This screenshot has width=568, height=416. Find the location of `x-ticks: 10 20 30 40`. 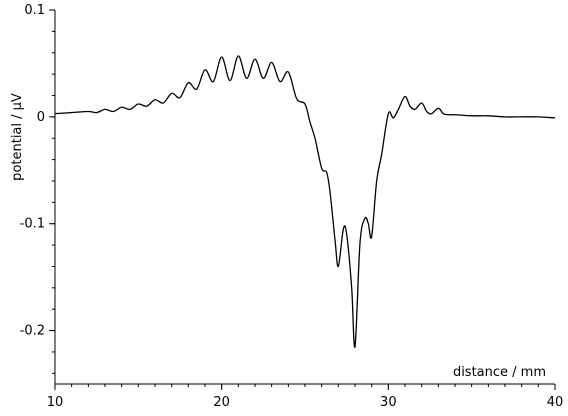

x-ticks: 10 20 30 40 is located at coordinates (305, 397).